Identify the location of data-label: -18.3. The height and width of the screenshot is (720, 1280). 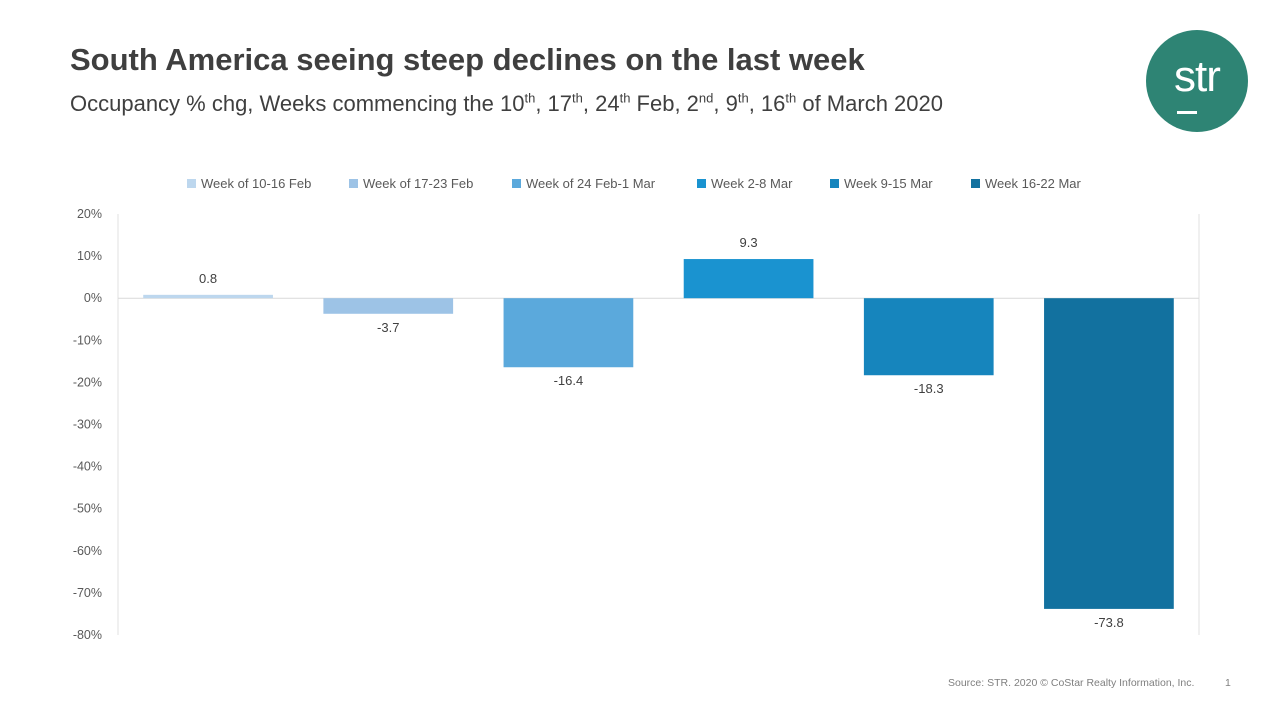
(929, 388).